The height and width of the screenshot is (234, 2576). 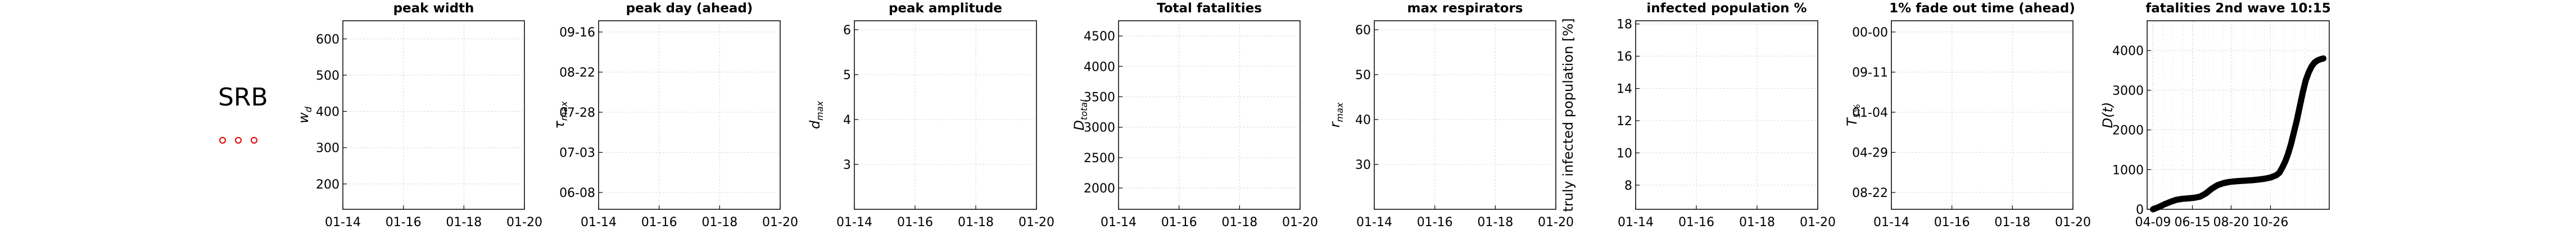 I want to click on tick-label-y: 18, so click(x=1624, y=25).